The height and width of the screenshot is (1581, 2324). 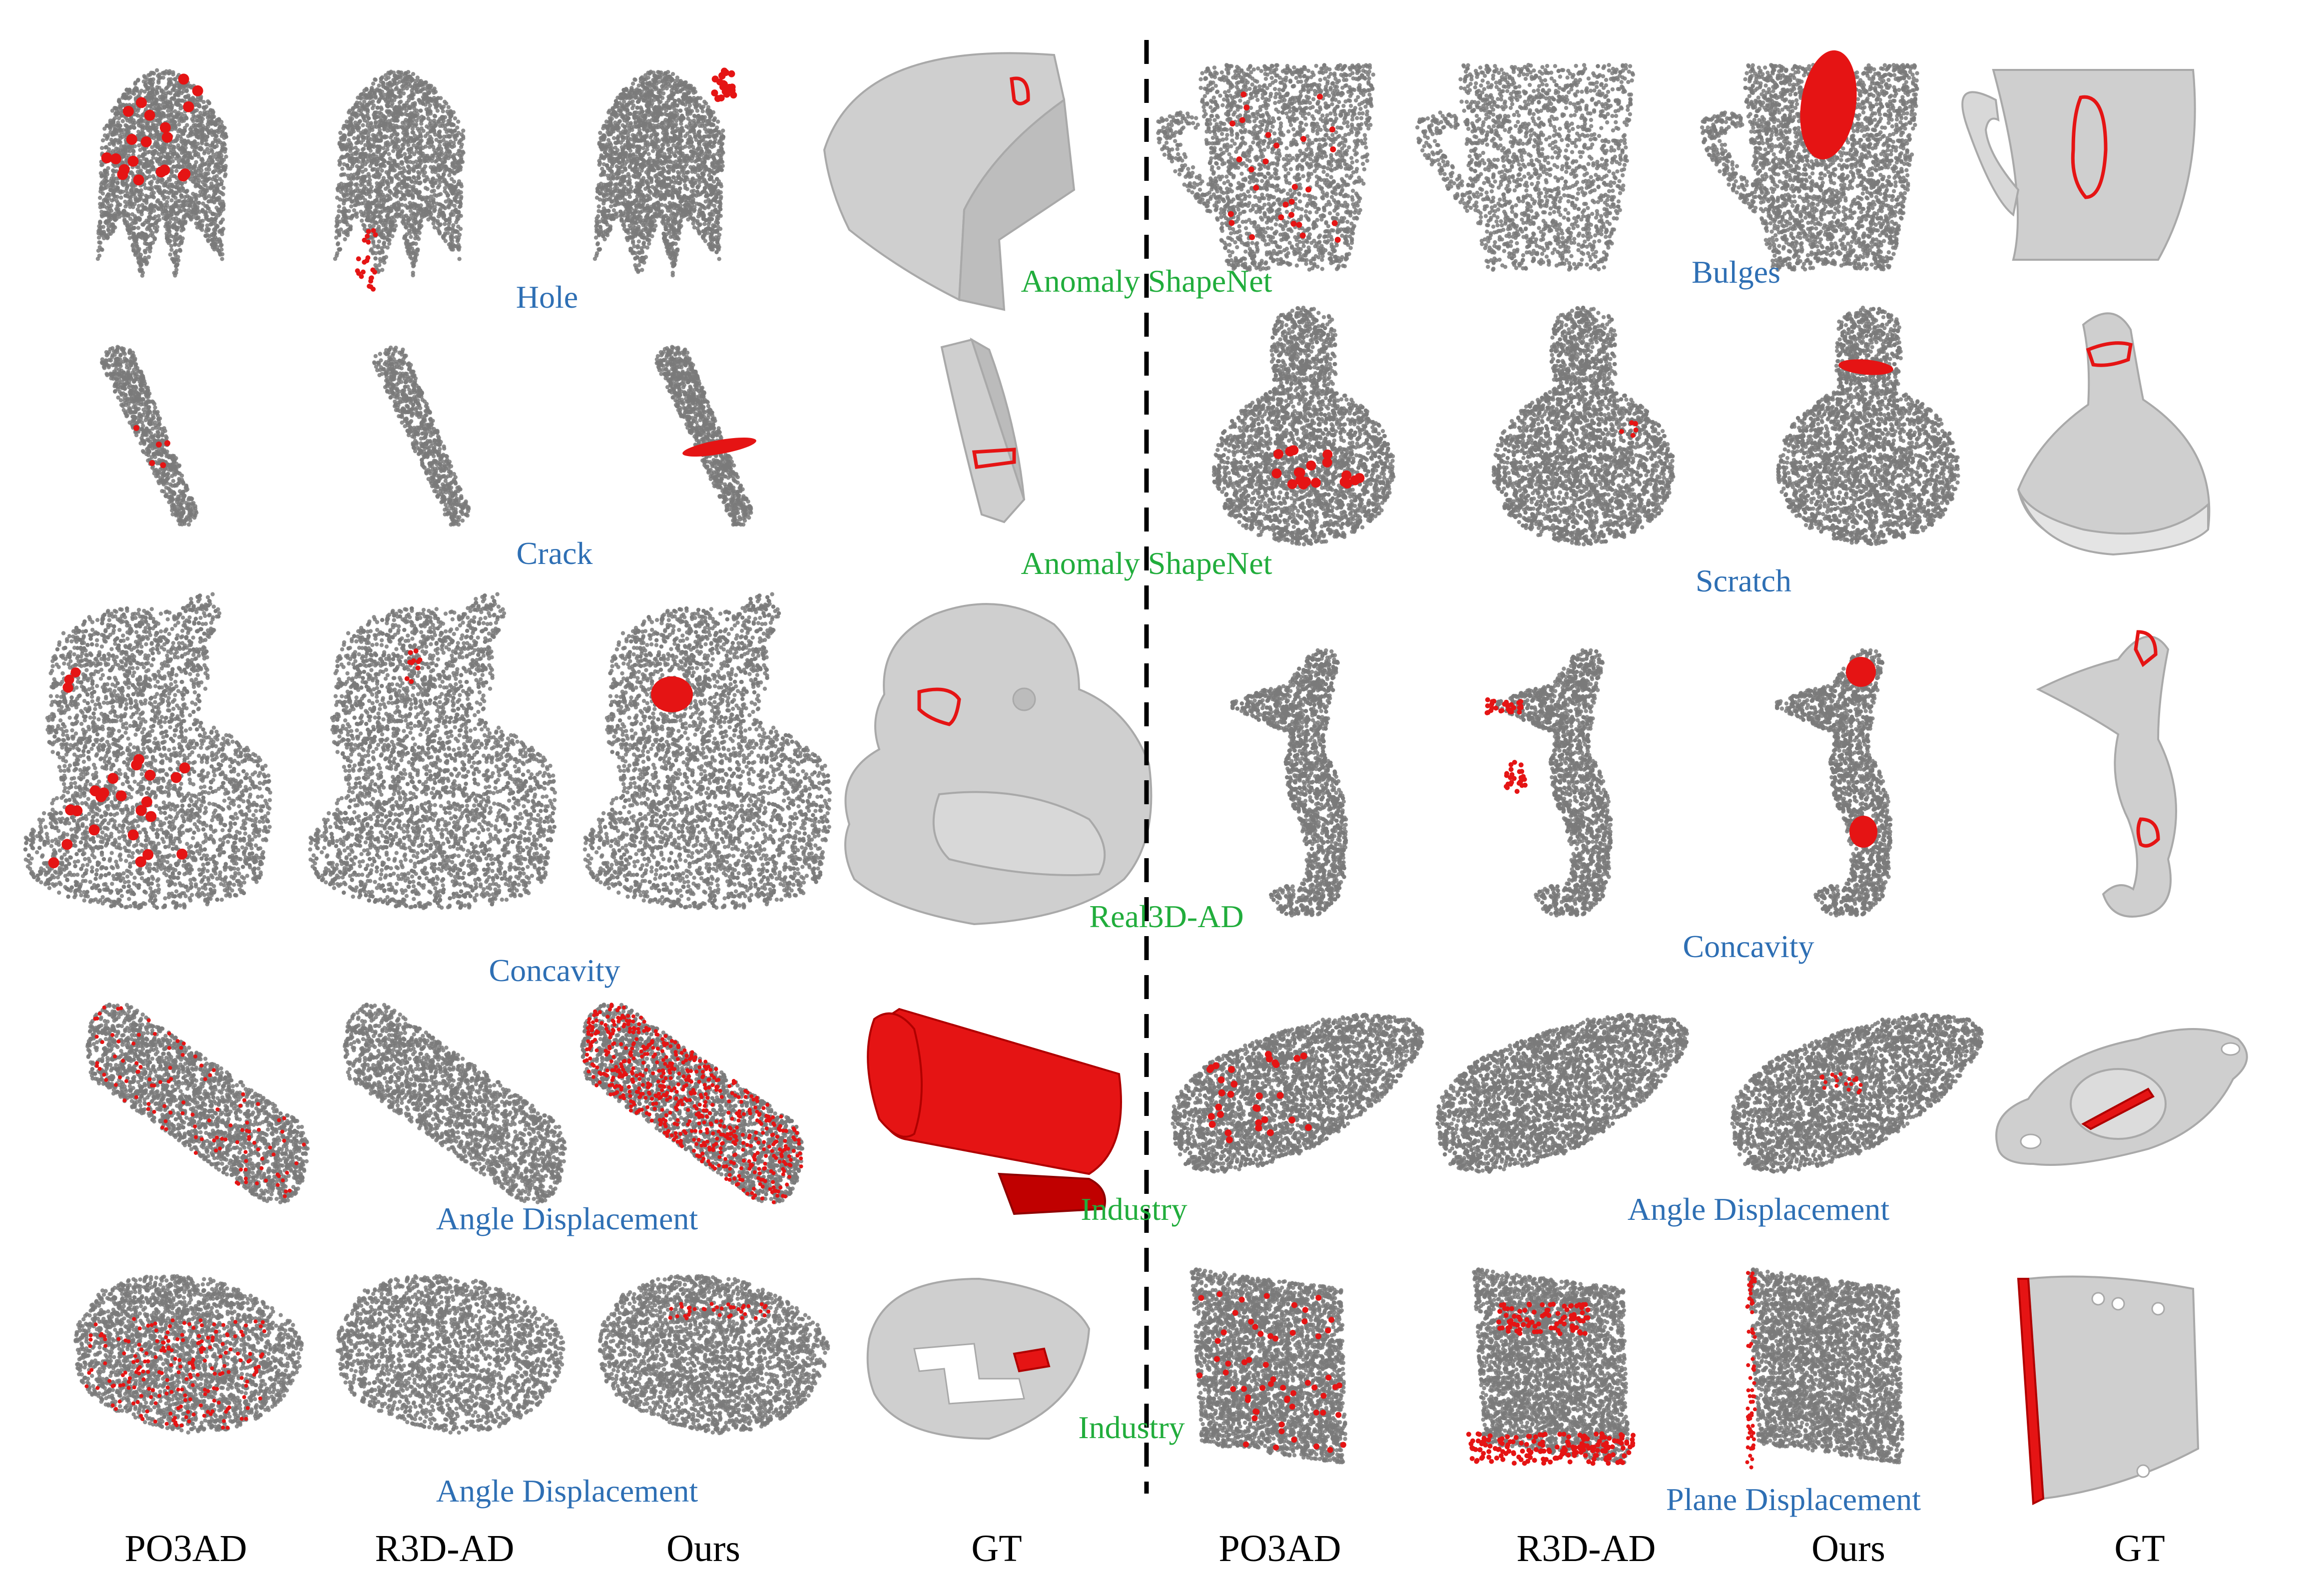 I want to click on pointcloud-flange-r3dad, so click(x=1562, y=1093).